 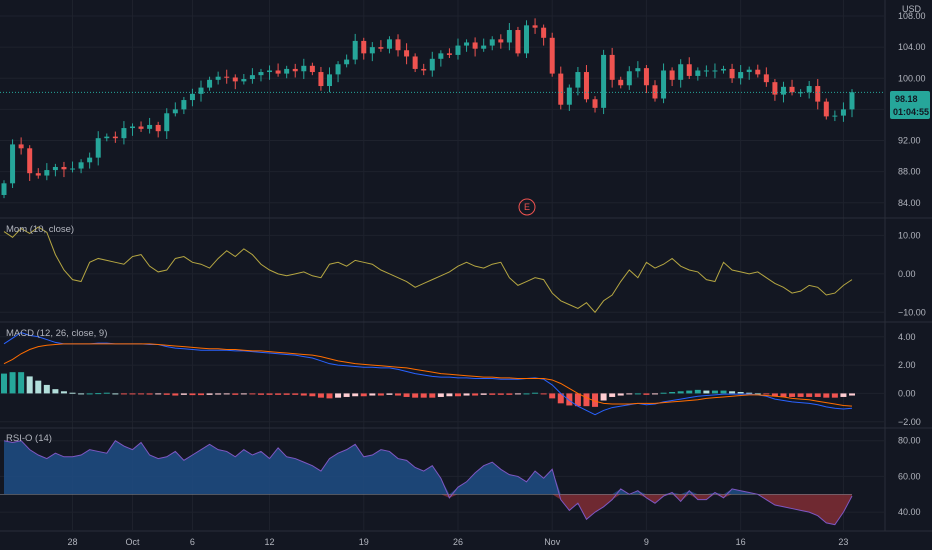 I want to click on y-tick-label: 84.00, so click(x=909, y=203).